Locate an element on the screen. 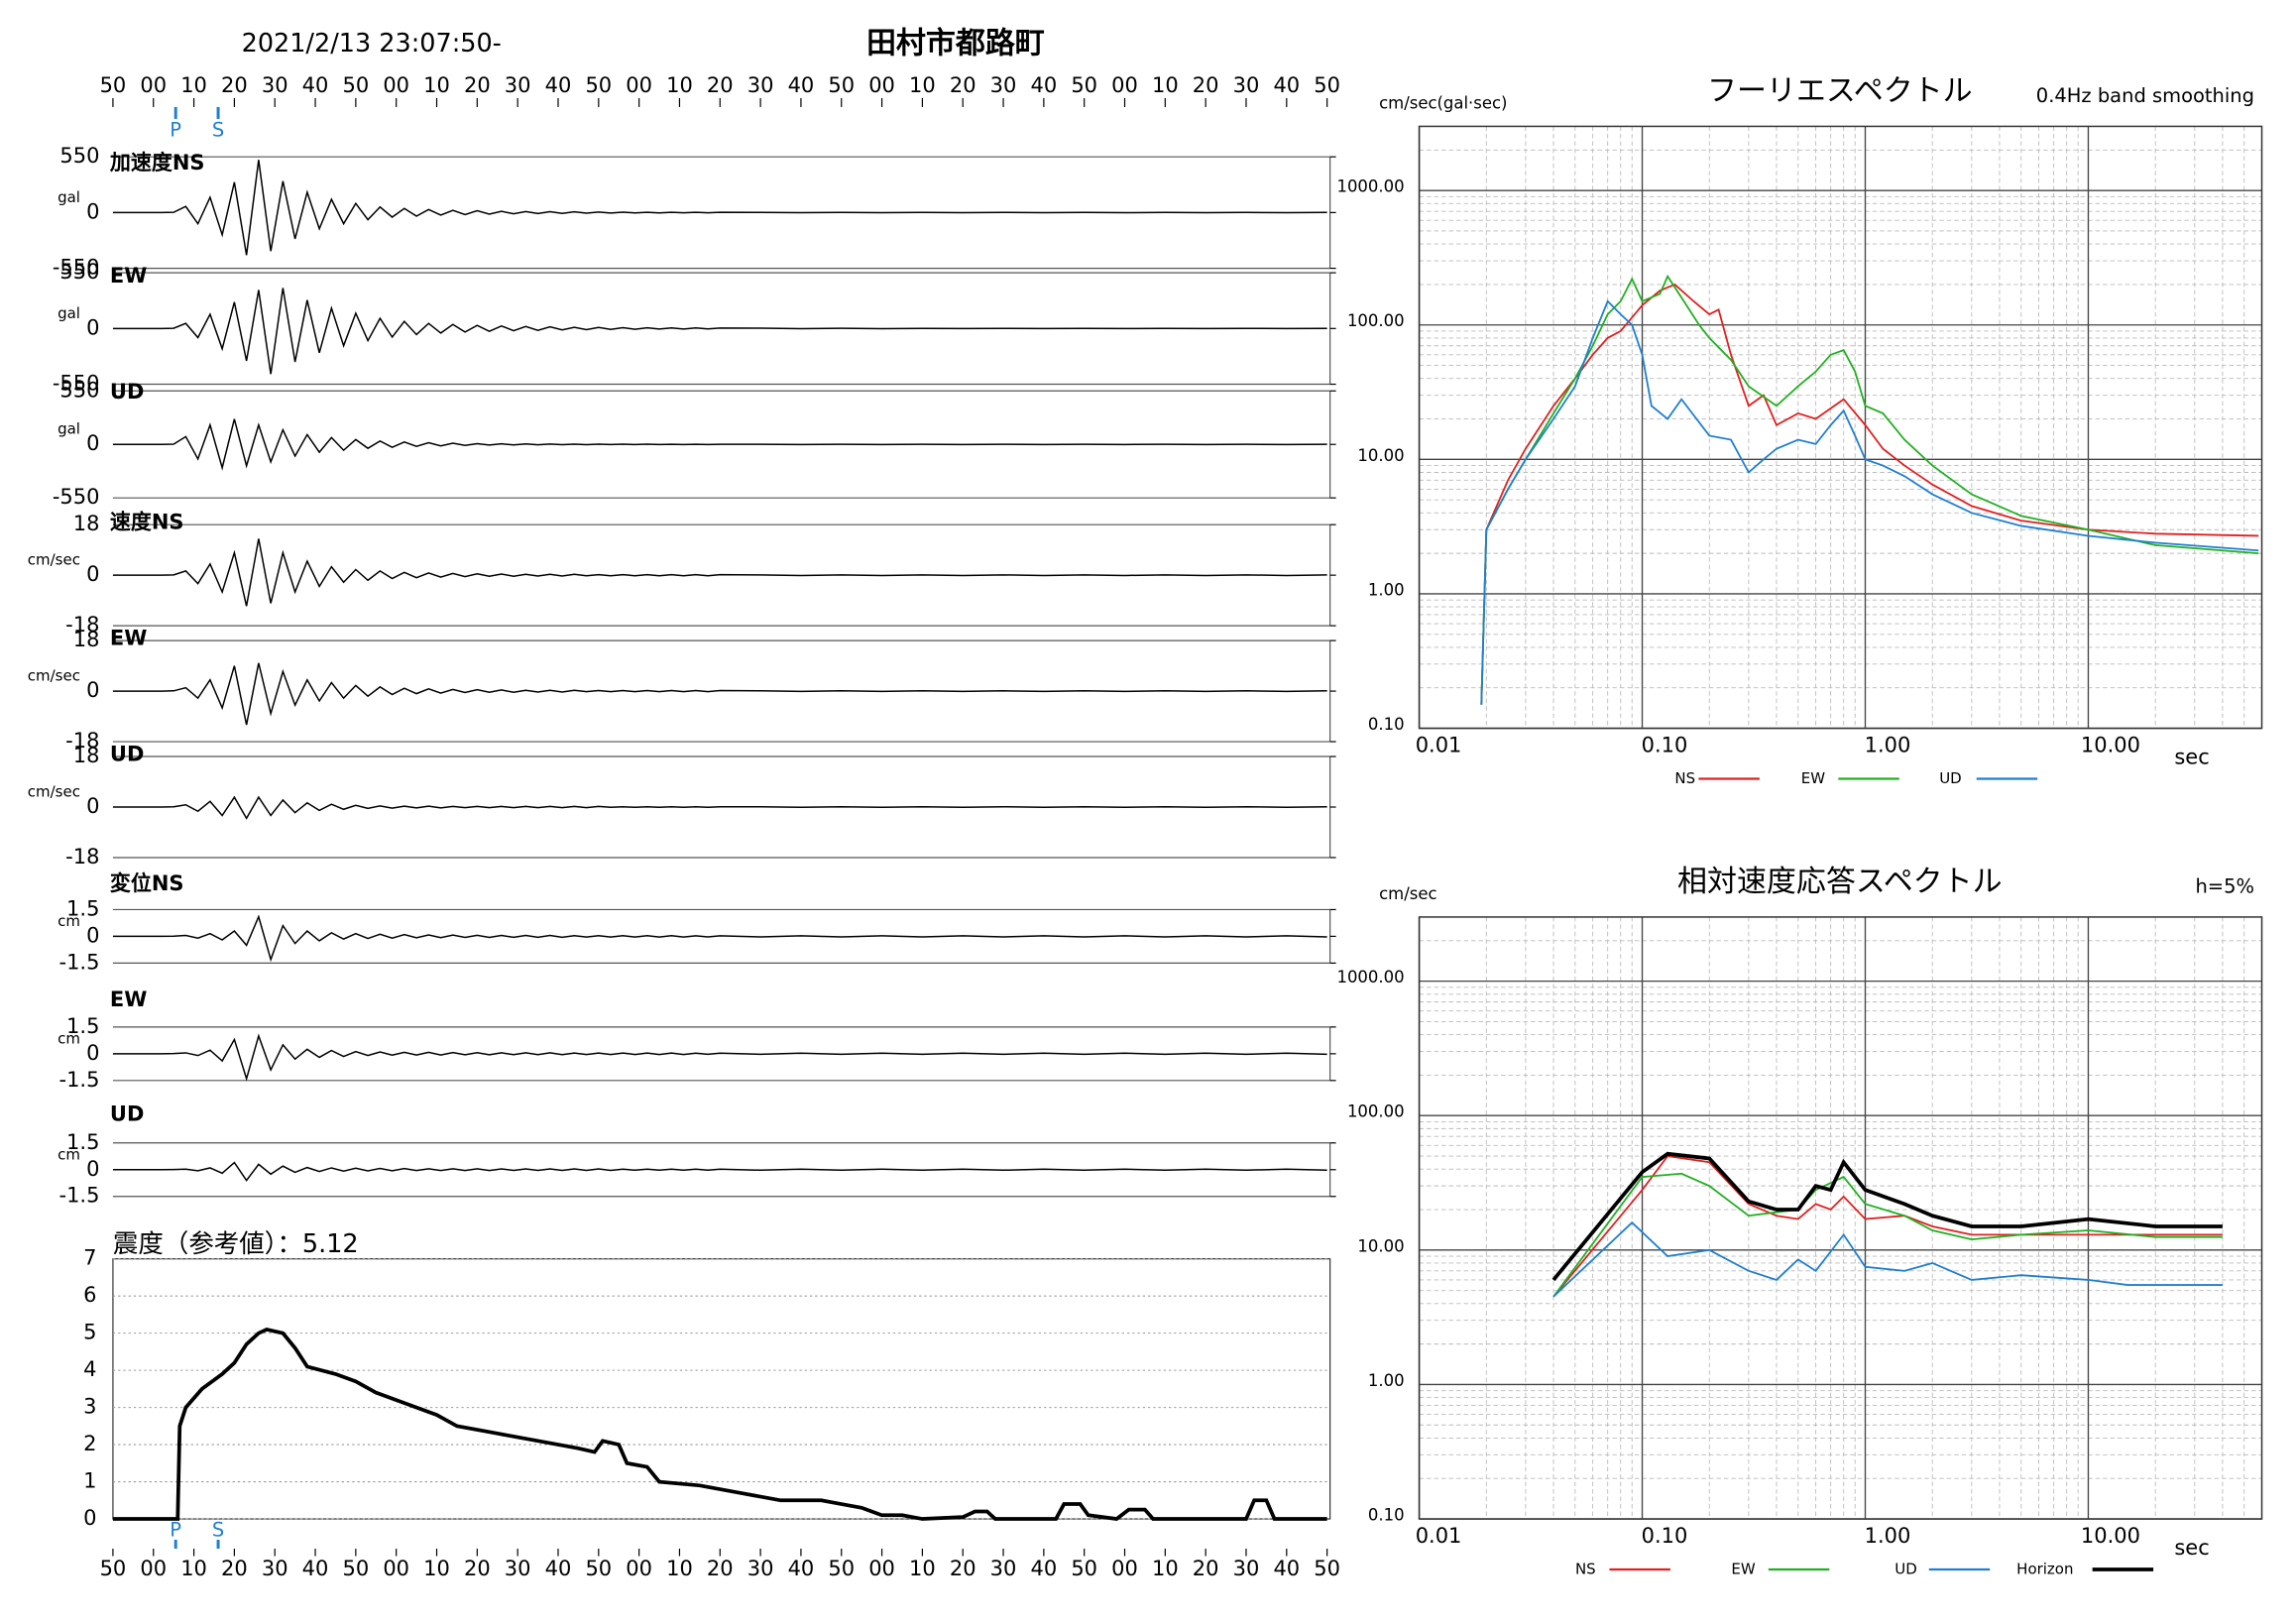  legend-label: Horizon is located at coordinates (2044, 1569).